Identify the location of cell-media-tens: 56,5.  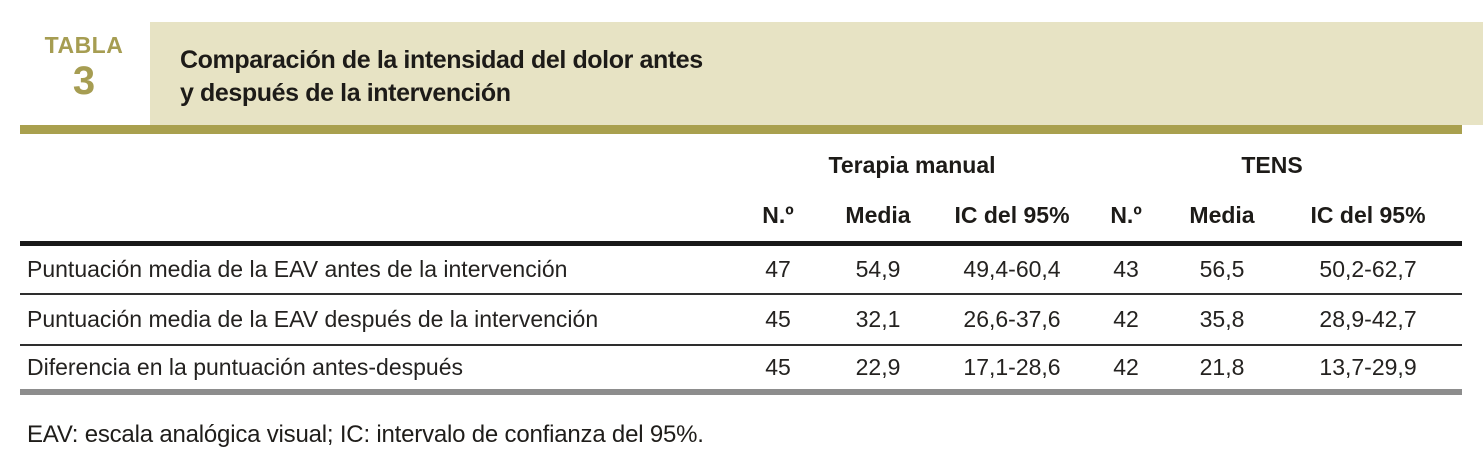
(1222, 269).